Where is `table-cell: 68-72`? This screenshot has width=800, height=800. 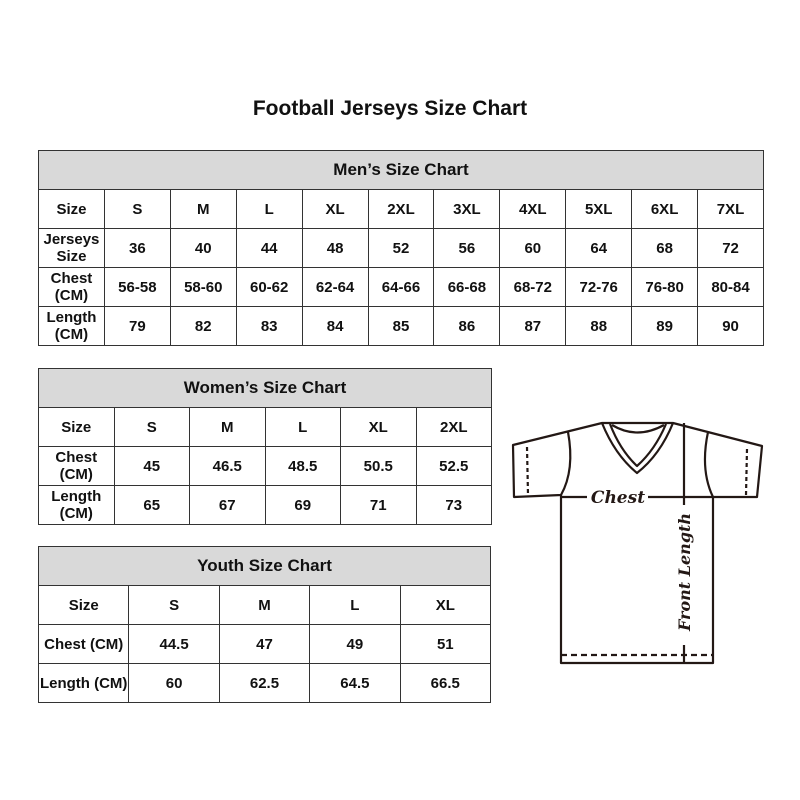 table-cell: 68-72 is located at coordinates (533, 287).